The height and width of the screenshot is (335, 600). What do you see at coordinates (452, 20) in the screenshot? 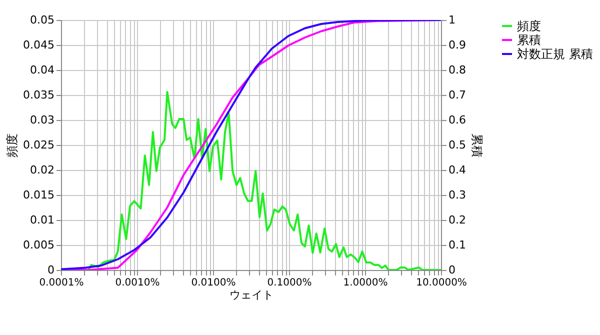
I see `y2-tick-label: 1` at bounding box center [452, 20].